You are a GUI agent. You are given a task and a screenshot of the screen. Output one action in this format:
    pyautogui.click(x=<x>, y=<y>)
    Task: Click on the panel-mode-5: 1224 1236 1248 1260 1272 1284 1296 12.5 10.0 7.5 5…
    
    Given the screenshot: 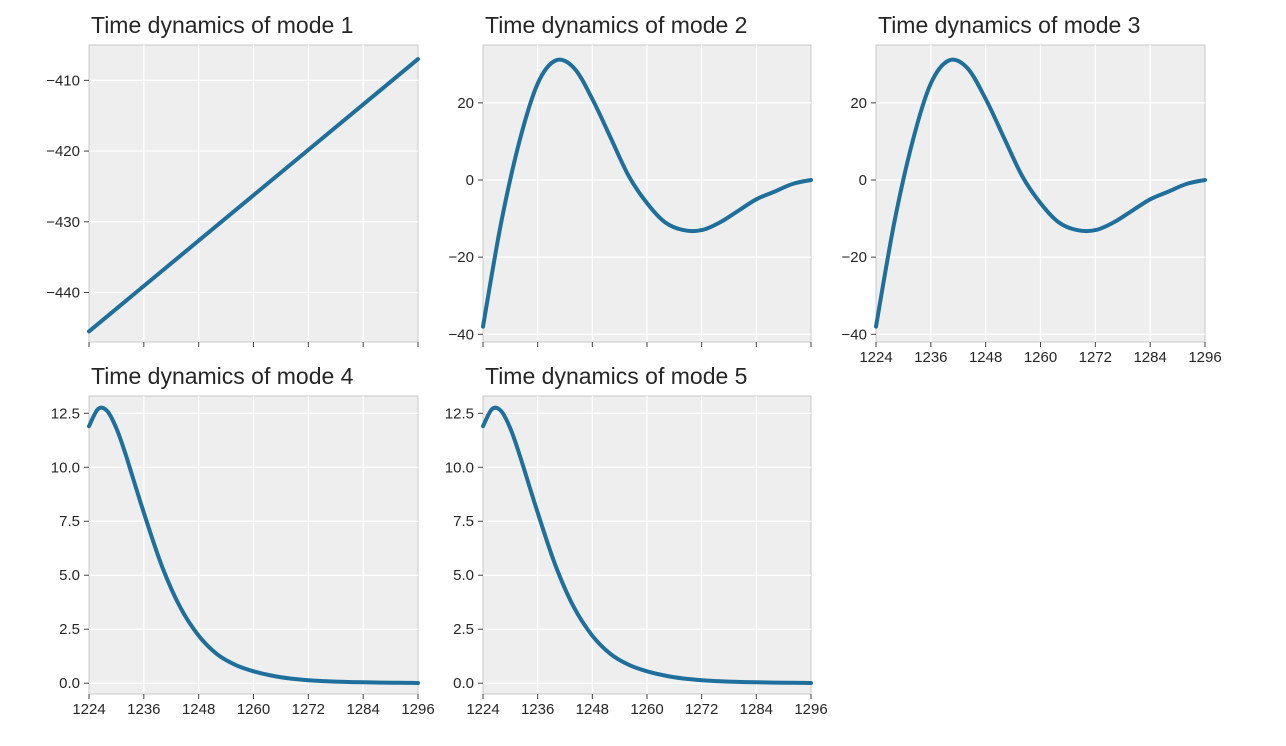 What is the action you would take?
    pyautogui.click(x=636, y=540)
    